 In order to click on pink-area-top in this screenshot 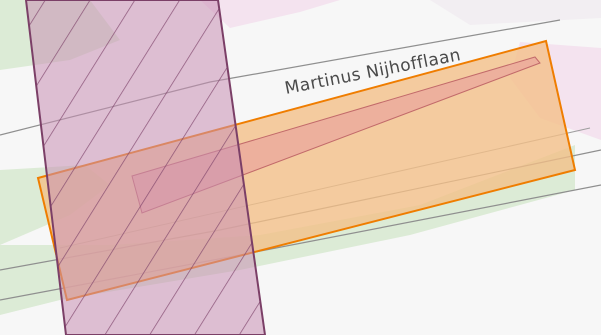, I will do `click(270, 14)`.